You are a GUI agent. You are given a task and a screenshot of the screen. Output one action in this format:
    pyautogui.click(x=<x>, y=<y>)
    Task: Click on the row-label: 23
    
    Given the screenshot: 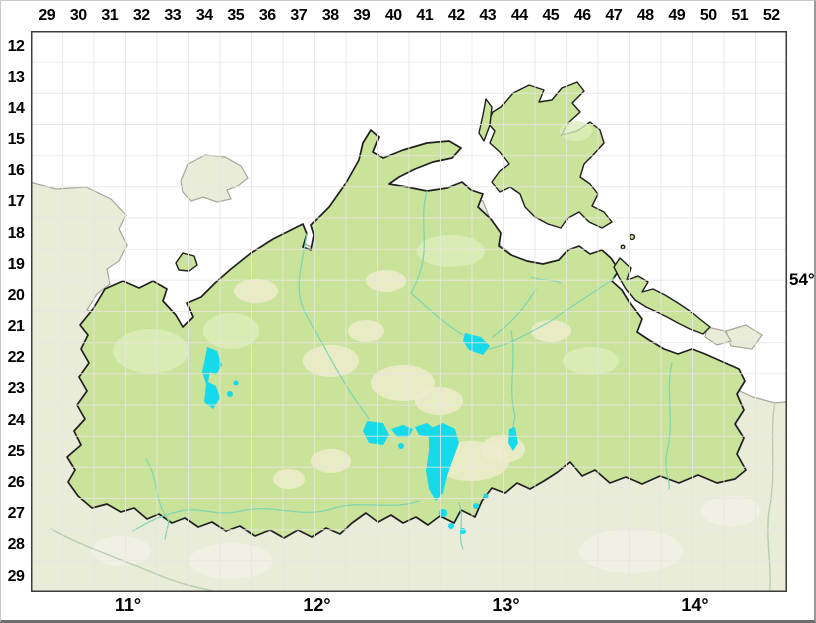 What is the action you would take?
    pyautogui.click(x=16, y=389)
    